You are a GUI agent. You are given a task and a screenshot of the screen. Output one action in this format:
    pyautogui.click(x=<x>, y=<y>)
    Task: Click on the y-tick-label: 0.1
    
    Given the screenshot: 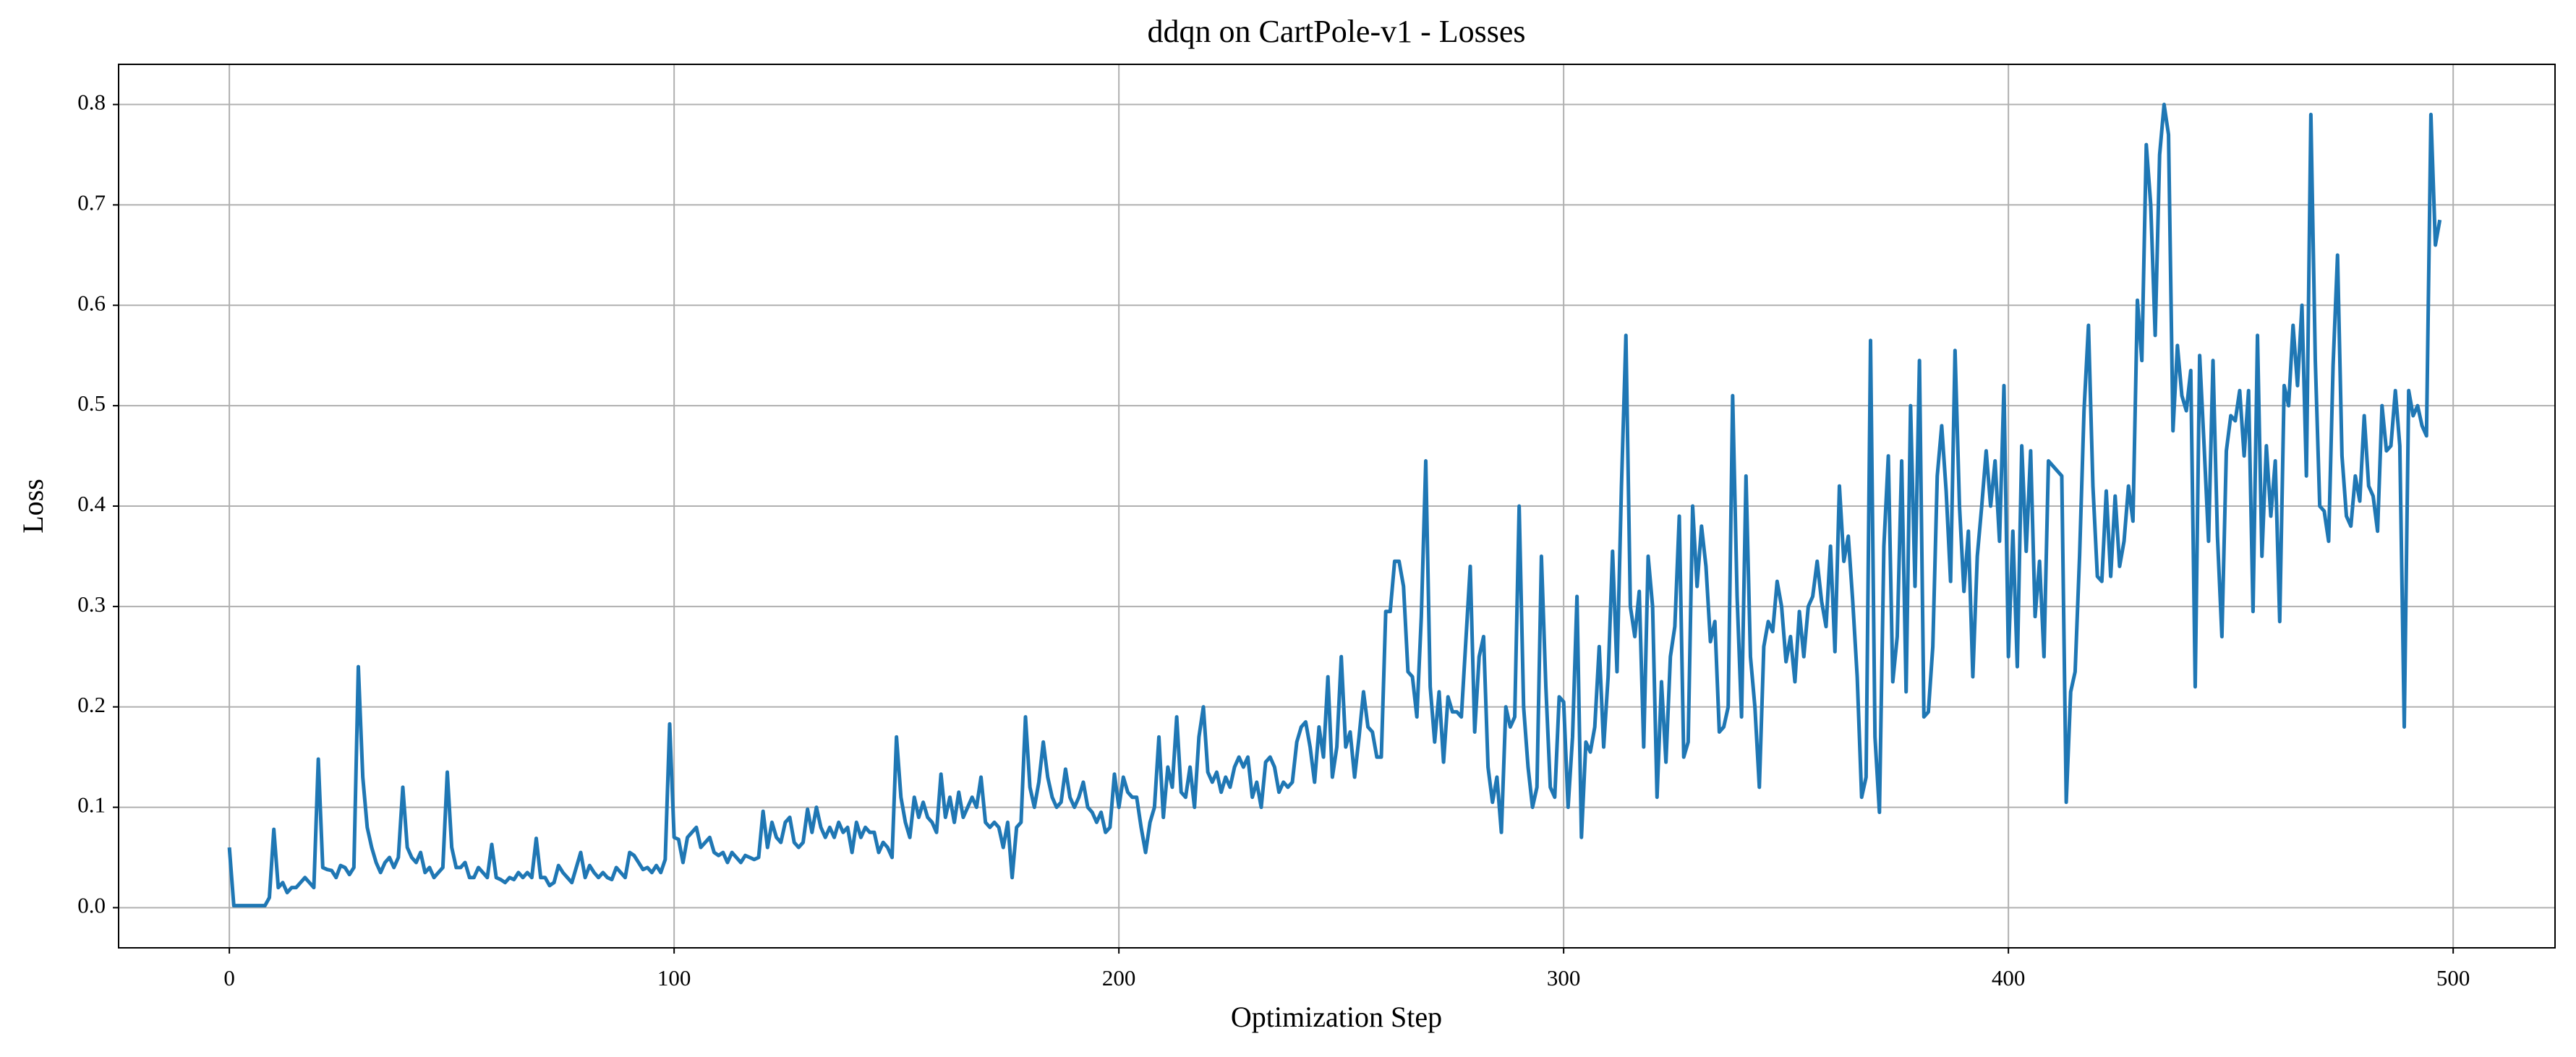 What is the action you would take?
    pyautogui.click(x=91, y=805)
    